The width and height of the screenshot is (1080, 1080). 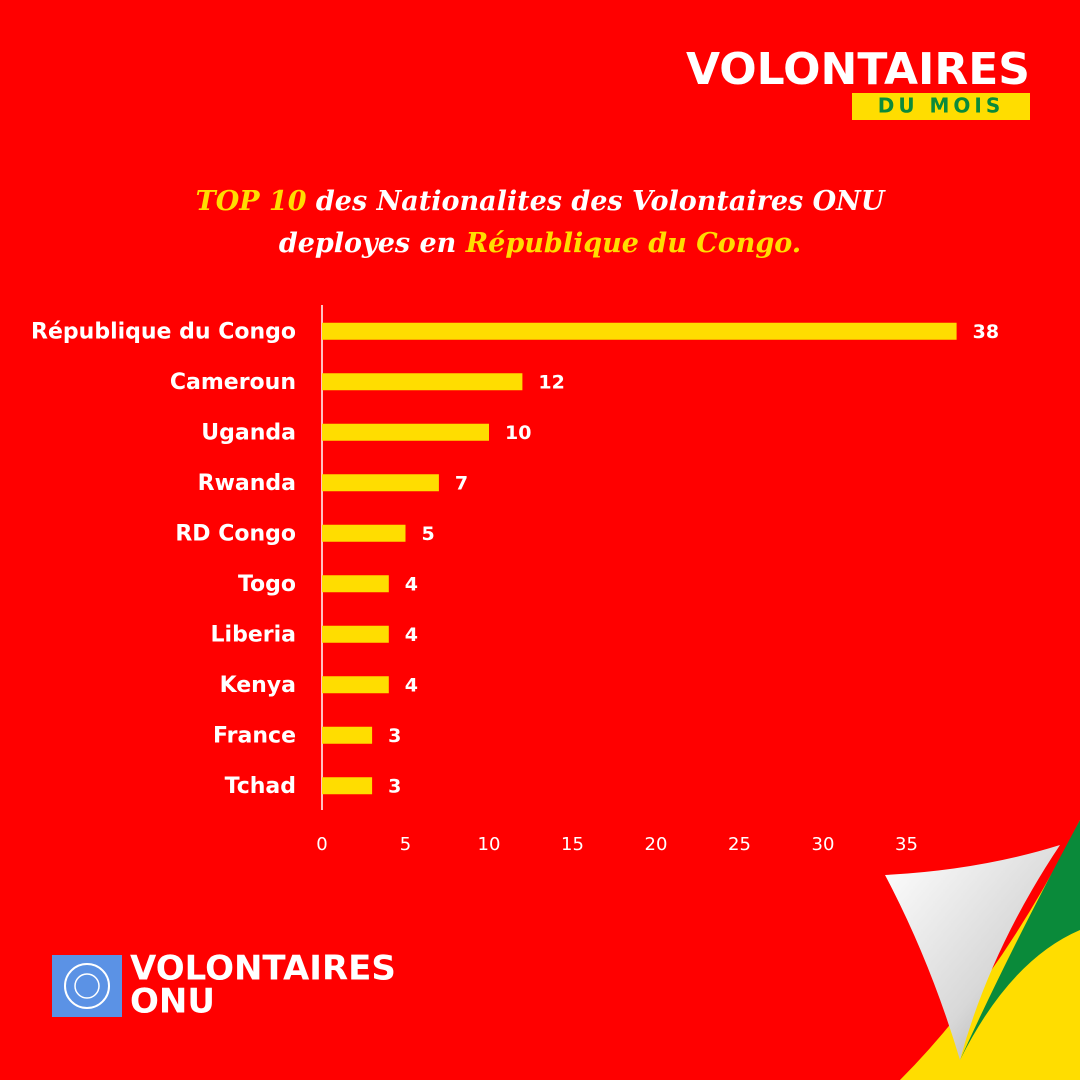 I want to click on title-part: République du Congo., so click(x=633, y=243).